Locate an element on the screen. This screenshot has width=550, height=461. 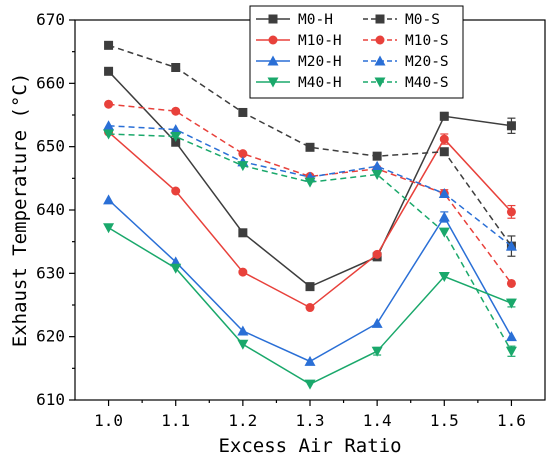
y-tick-label: 610 is located at coordinates (50, 399).